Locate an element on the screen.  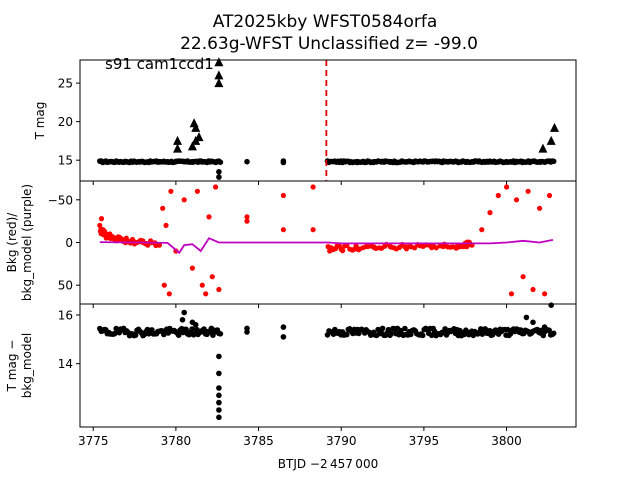
y-axis-label-line1: Bkg (red)/ is located at coordinates (12, 242).